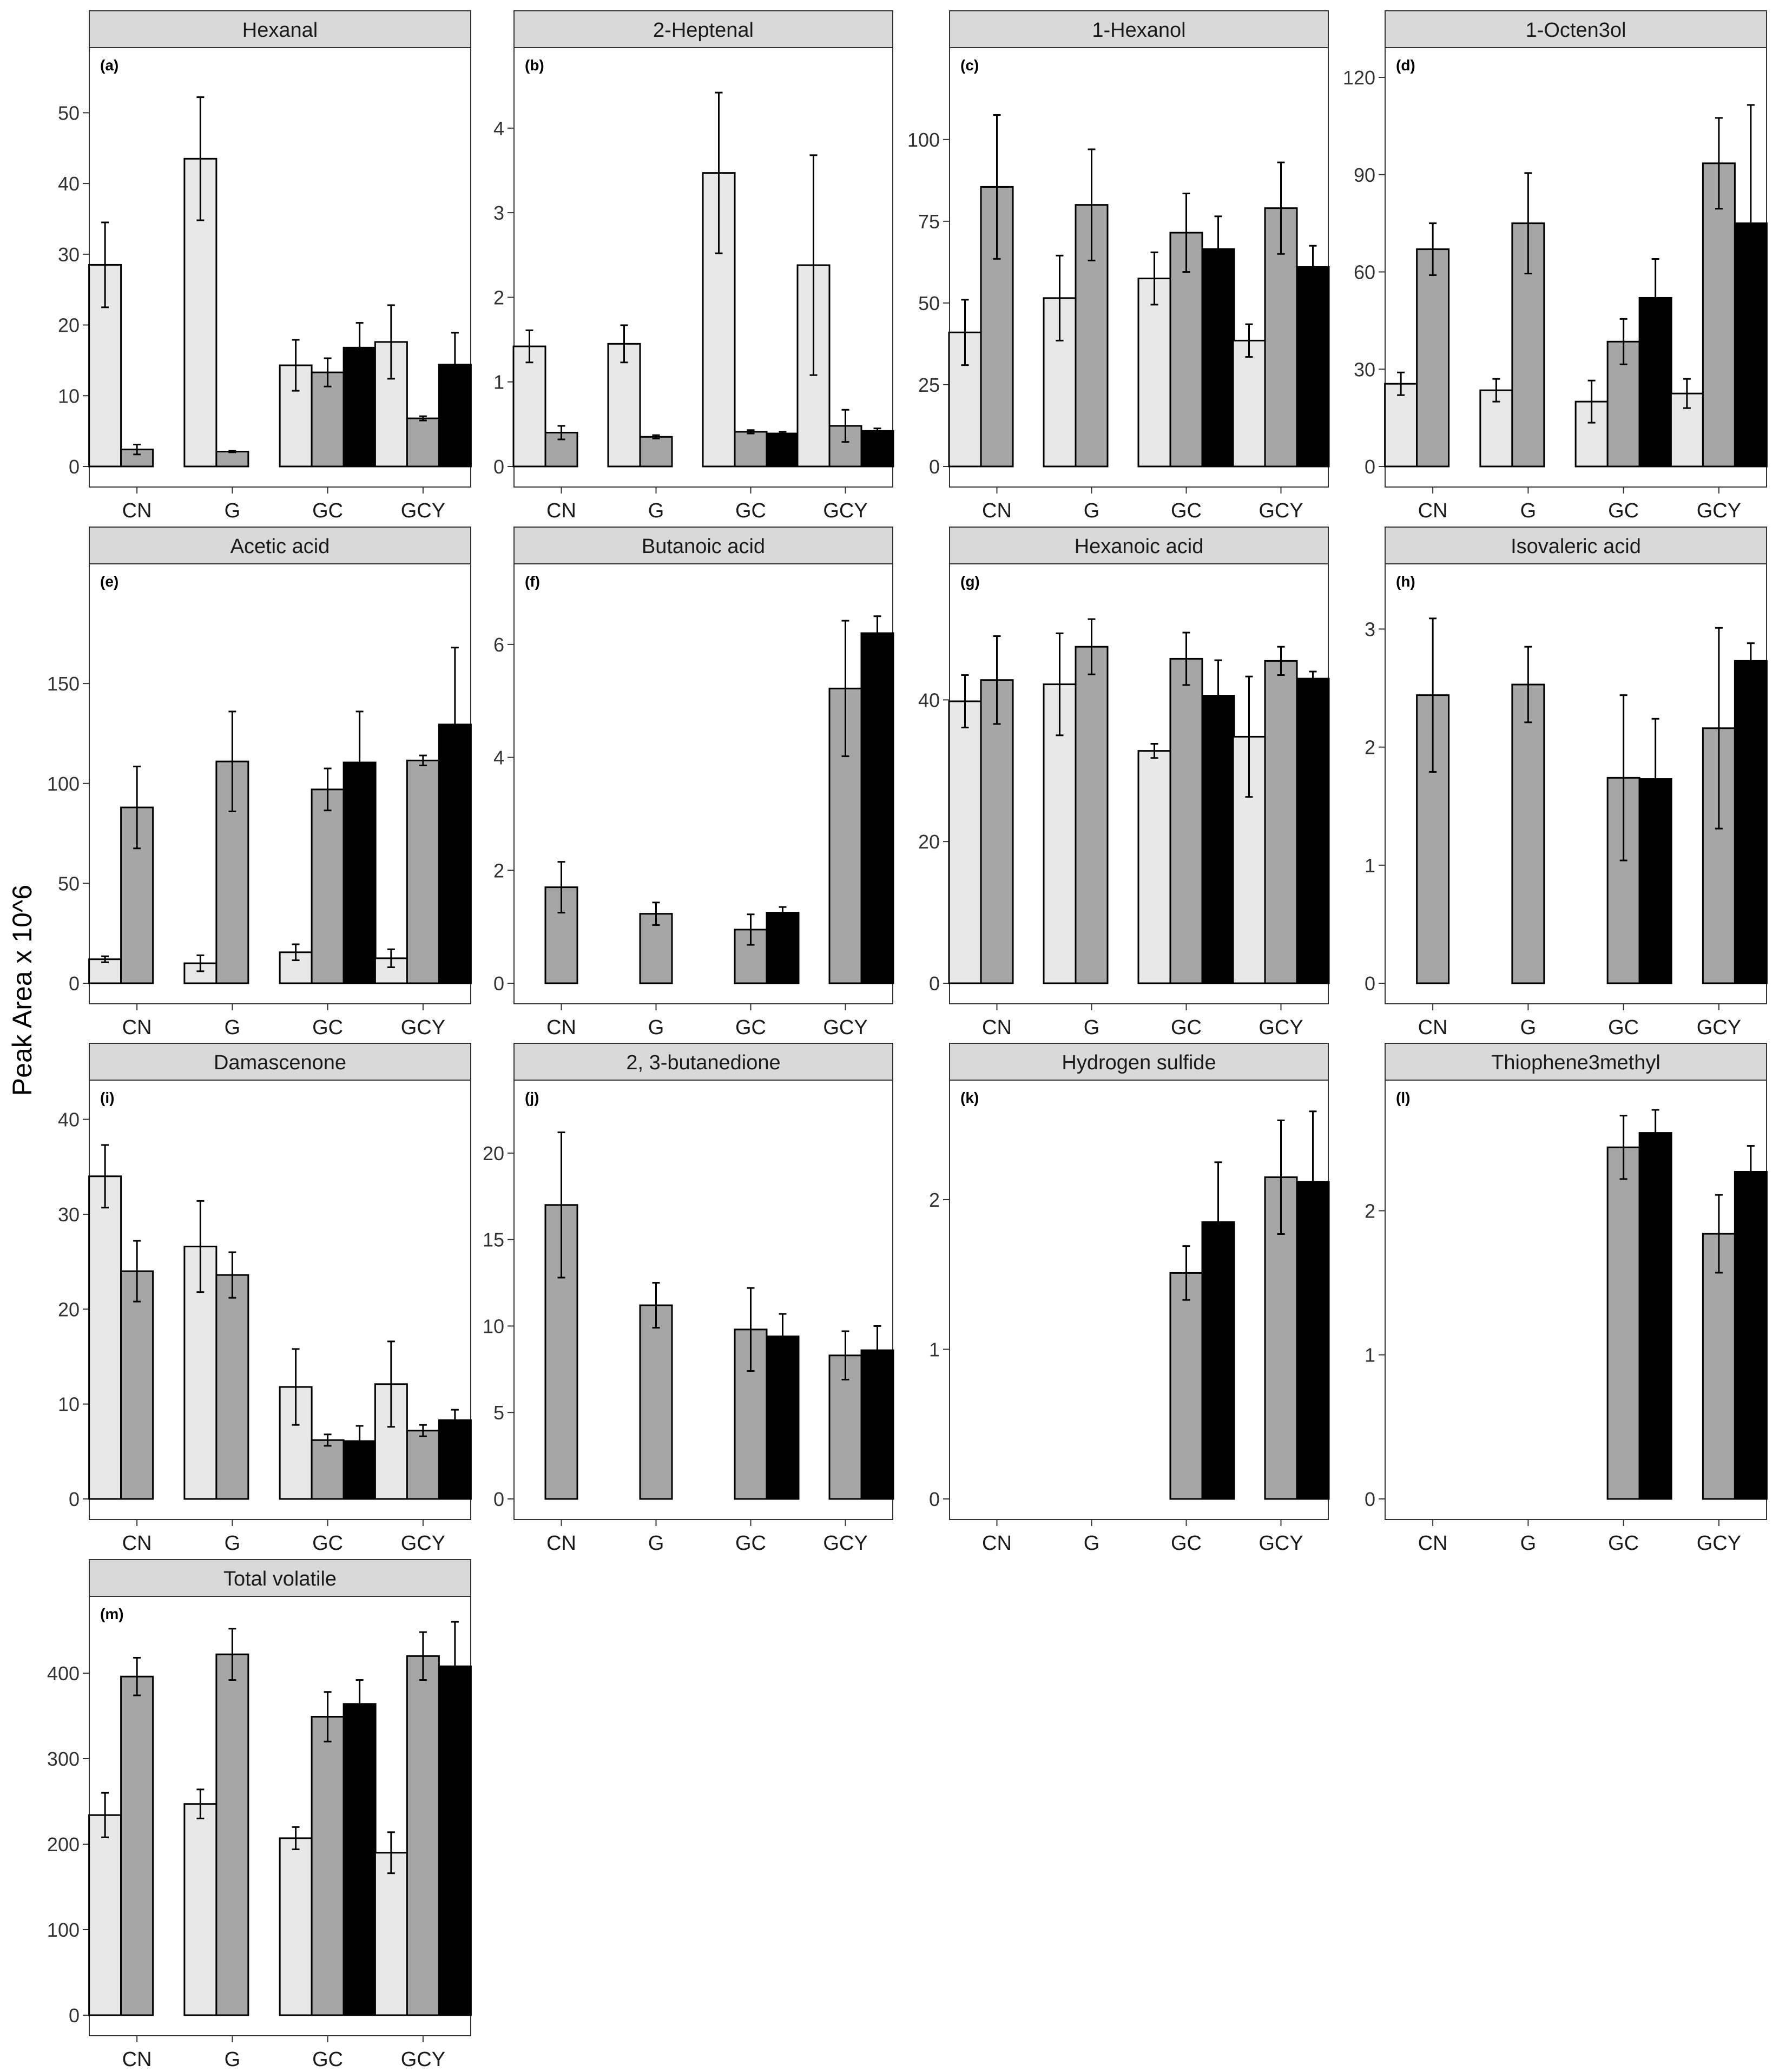 This screenshot has height=2072, width=1779. What do you see at coordinates (704, 547) in the screenshot?
I see `panel-title: Butanoic acid` at bounding box center [704, 547].